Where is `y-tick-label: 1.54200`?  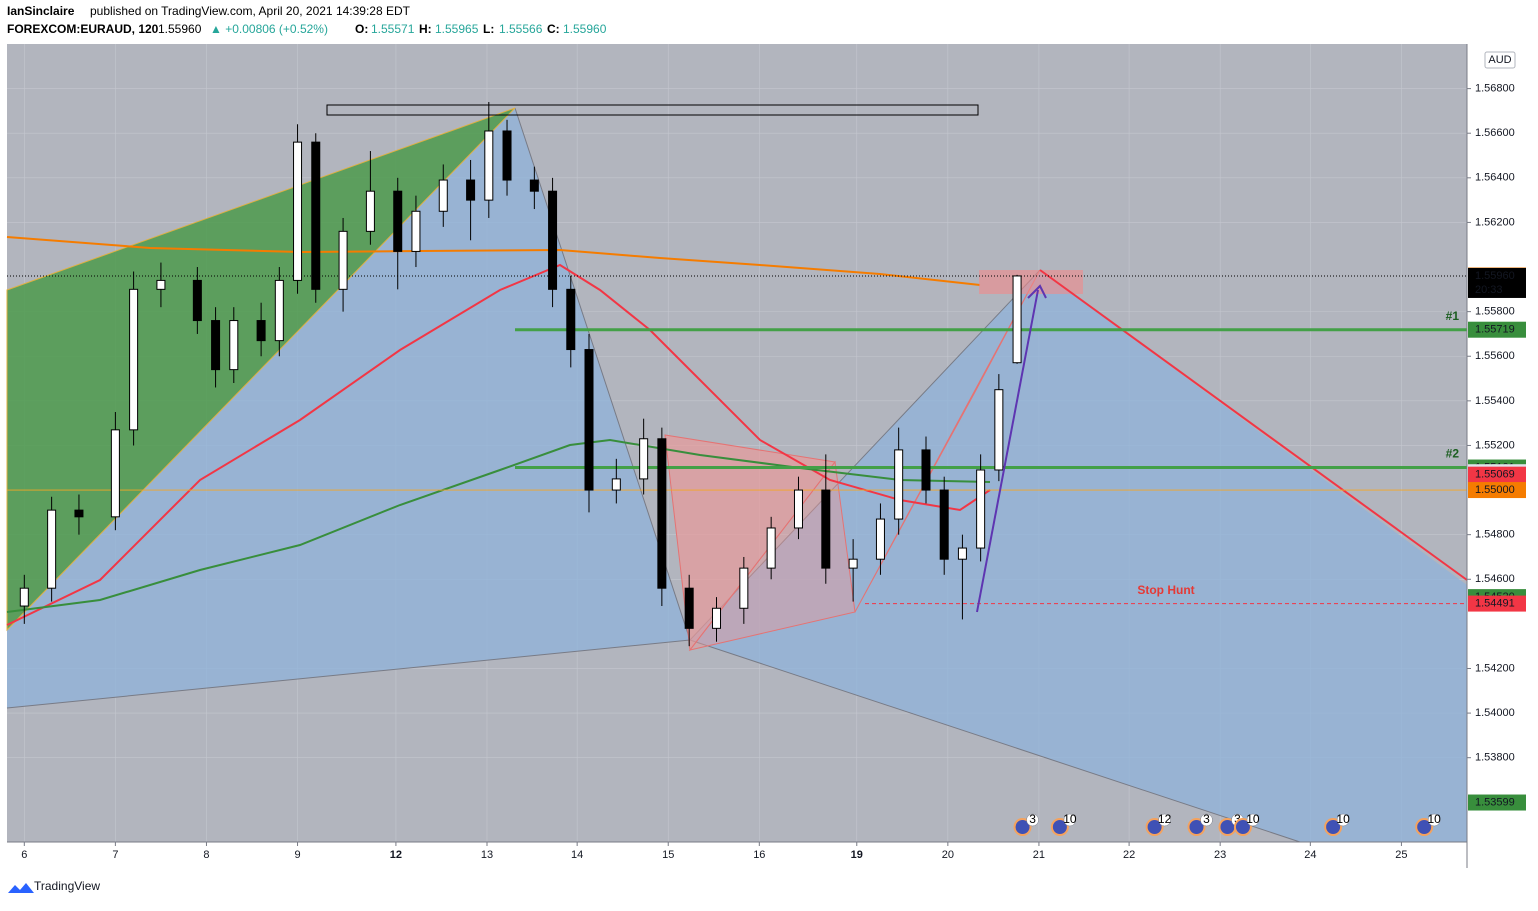 y-tick-label: 1.54200 is located at coordinates (1495, 668).